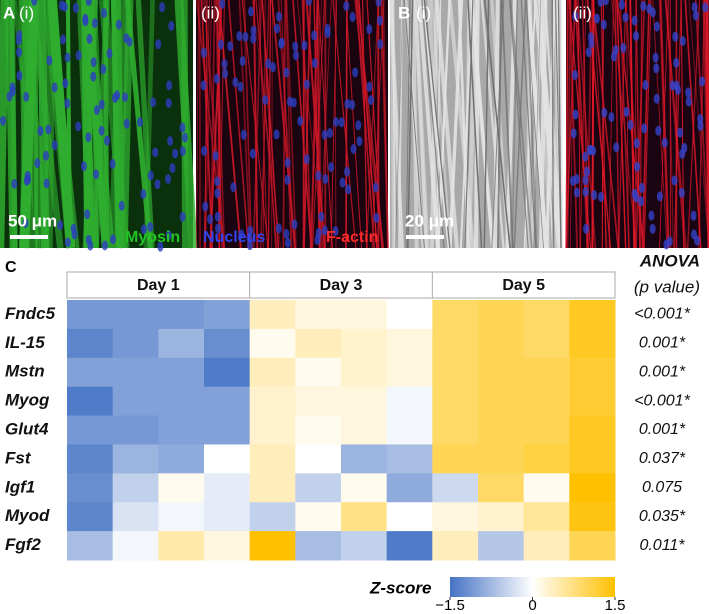  Describe the element at coordinates (18, 457) in the screenshot. I see `gene-label: Fst` at that location.